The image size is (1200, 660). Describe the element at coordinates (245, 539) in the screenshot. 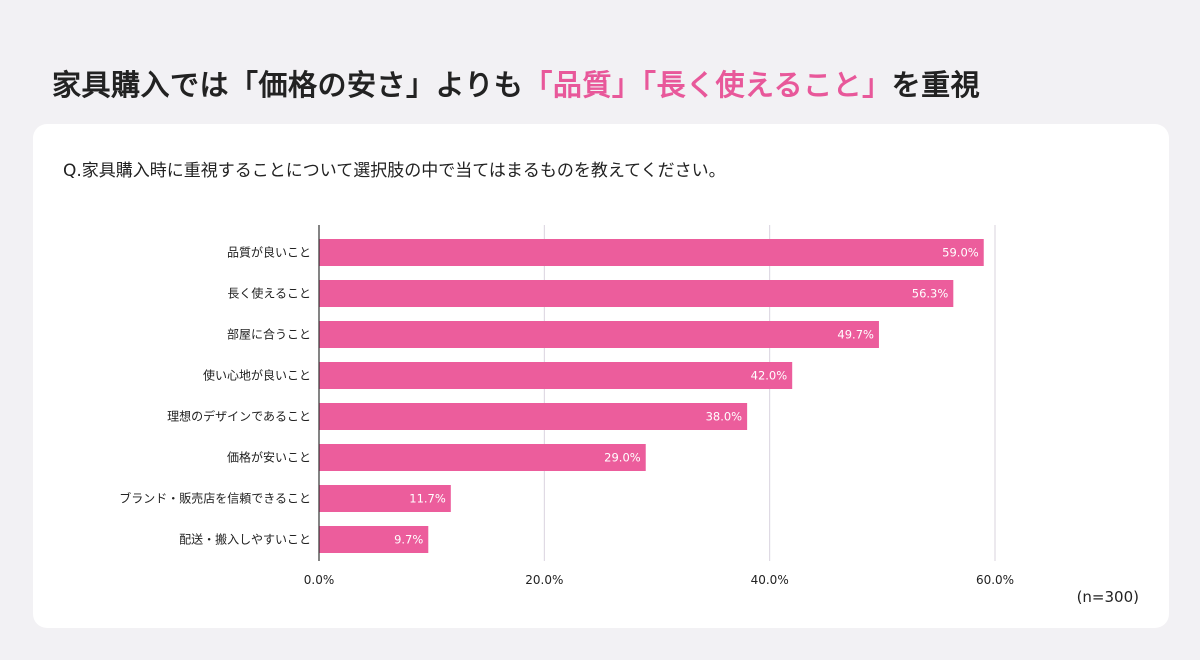

I see `category-label: 配送・搬入しやすいこと` at that location.